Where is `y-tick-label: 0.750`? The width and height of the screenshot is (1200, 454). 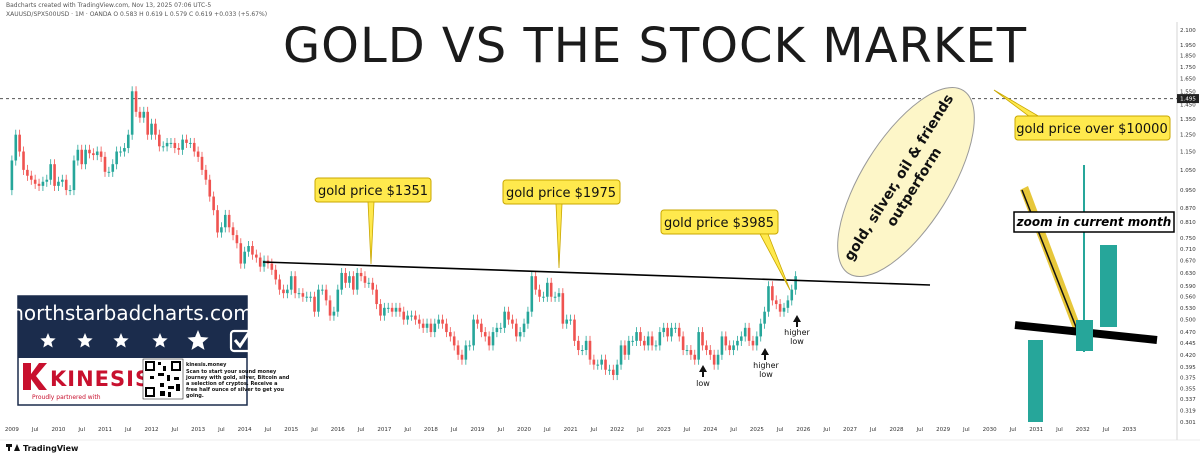 y-tick-label: 0.750 is located at coordinates (1188, 239).